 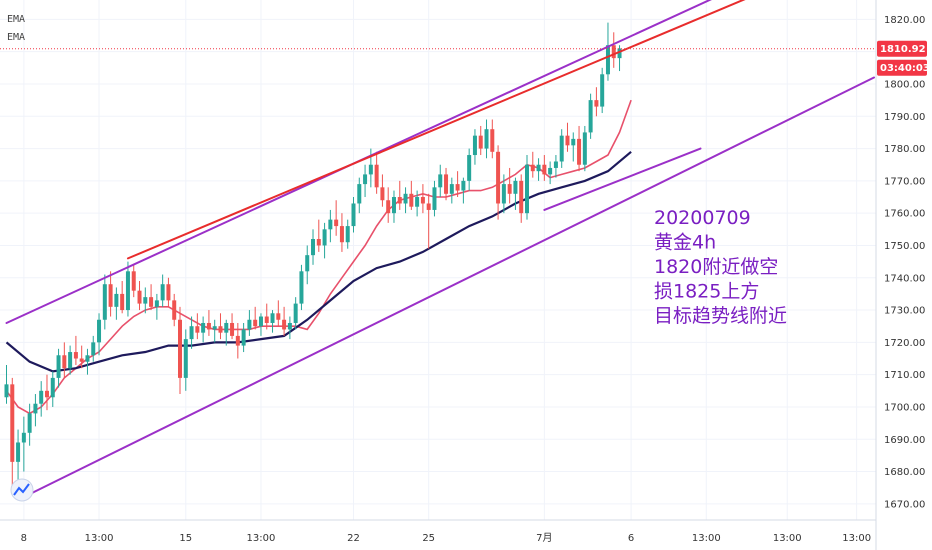 What do you see at coordinates (622, 179) in the screenshot?
I see `trendline-support` at bounding box center [622, 179].